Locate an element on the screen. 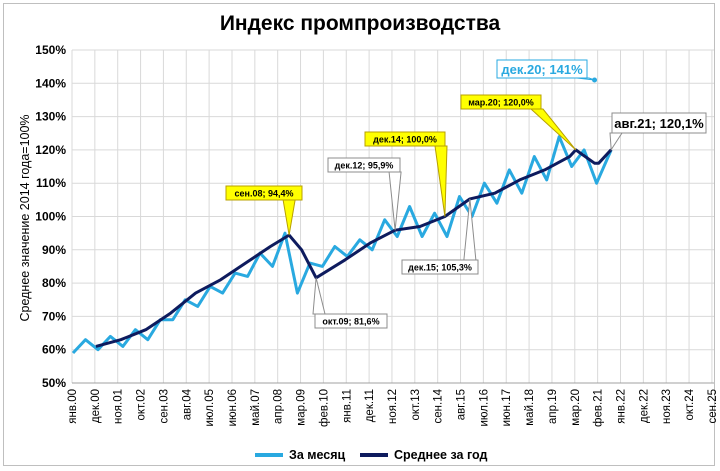 The height and width of the screenshot is (471, 720). legend-label-annual: Среднее за год is located at coordinates (440, 455).